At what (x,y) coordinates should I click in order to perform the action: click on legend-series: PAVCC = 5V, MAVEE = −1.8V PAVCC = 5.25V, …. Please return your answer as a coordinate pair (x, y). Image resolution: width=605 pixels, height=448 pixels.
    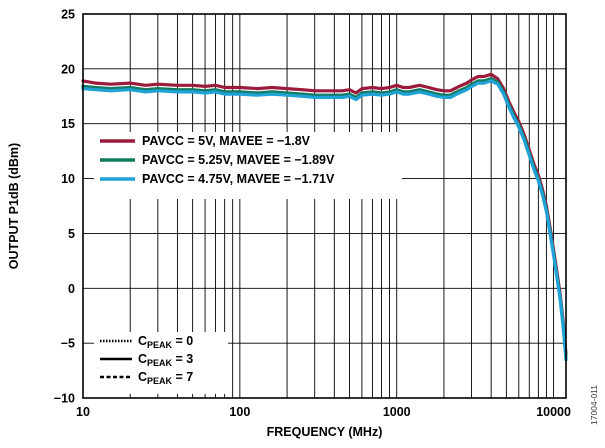
    Looking at the image, I should click on (248, 165).